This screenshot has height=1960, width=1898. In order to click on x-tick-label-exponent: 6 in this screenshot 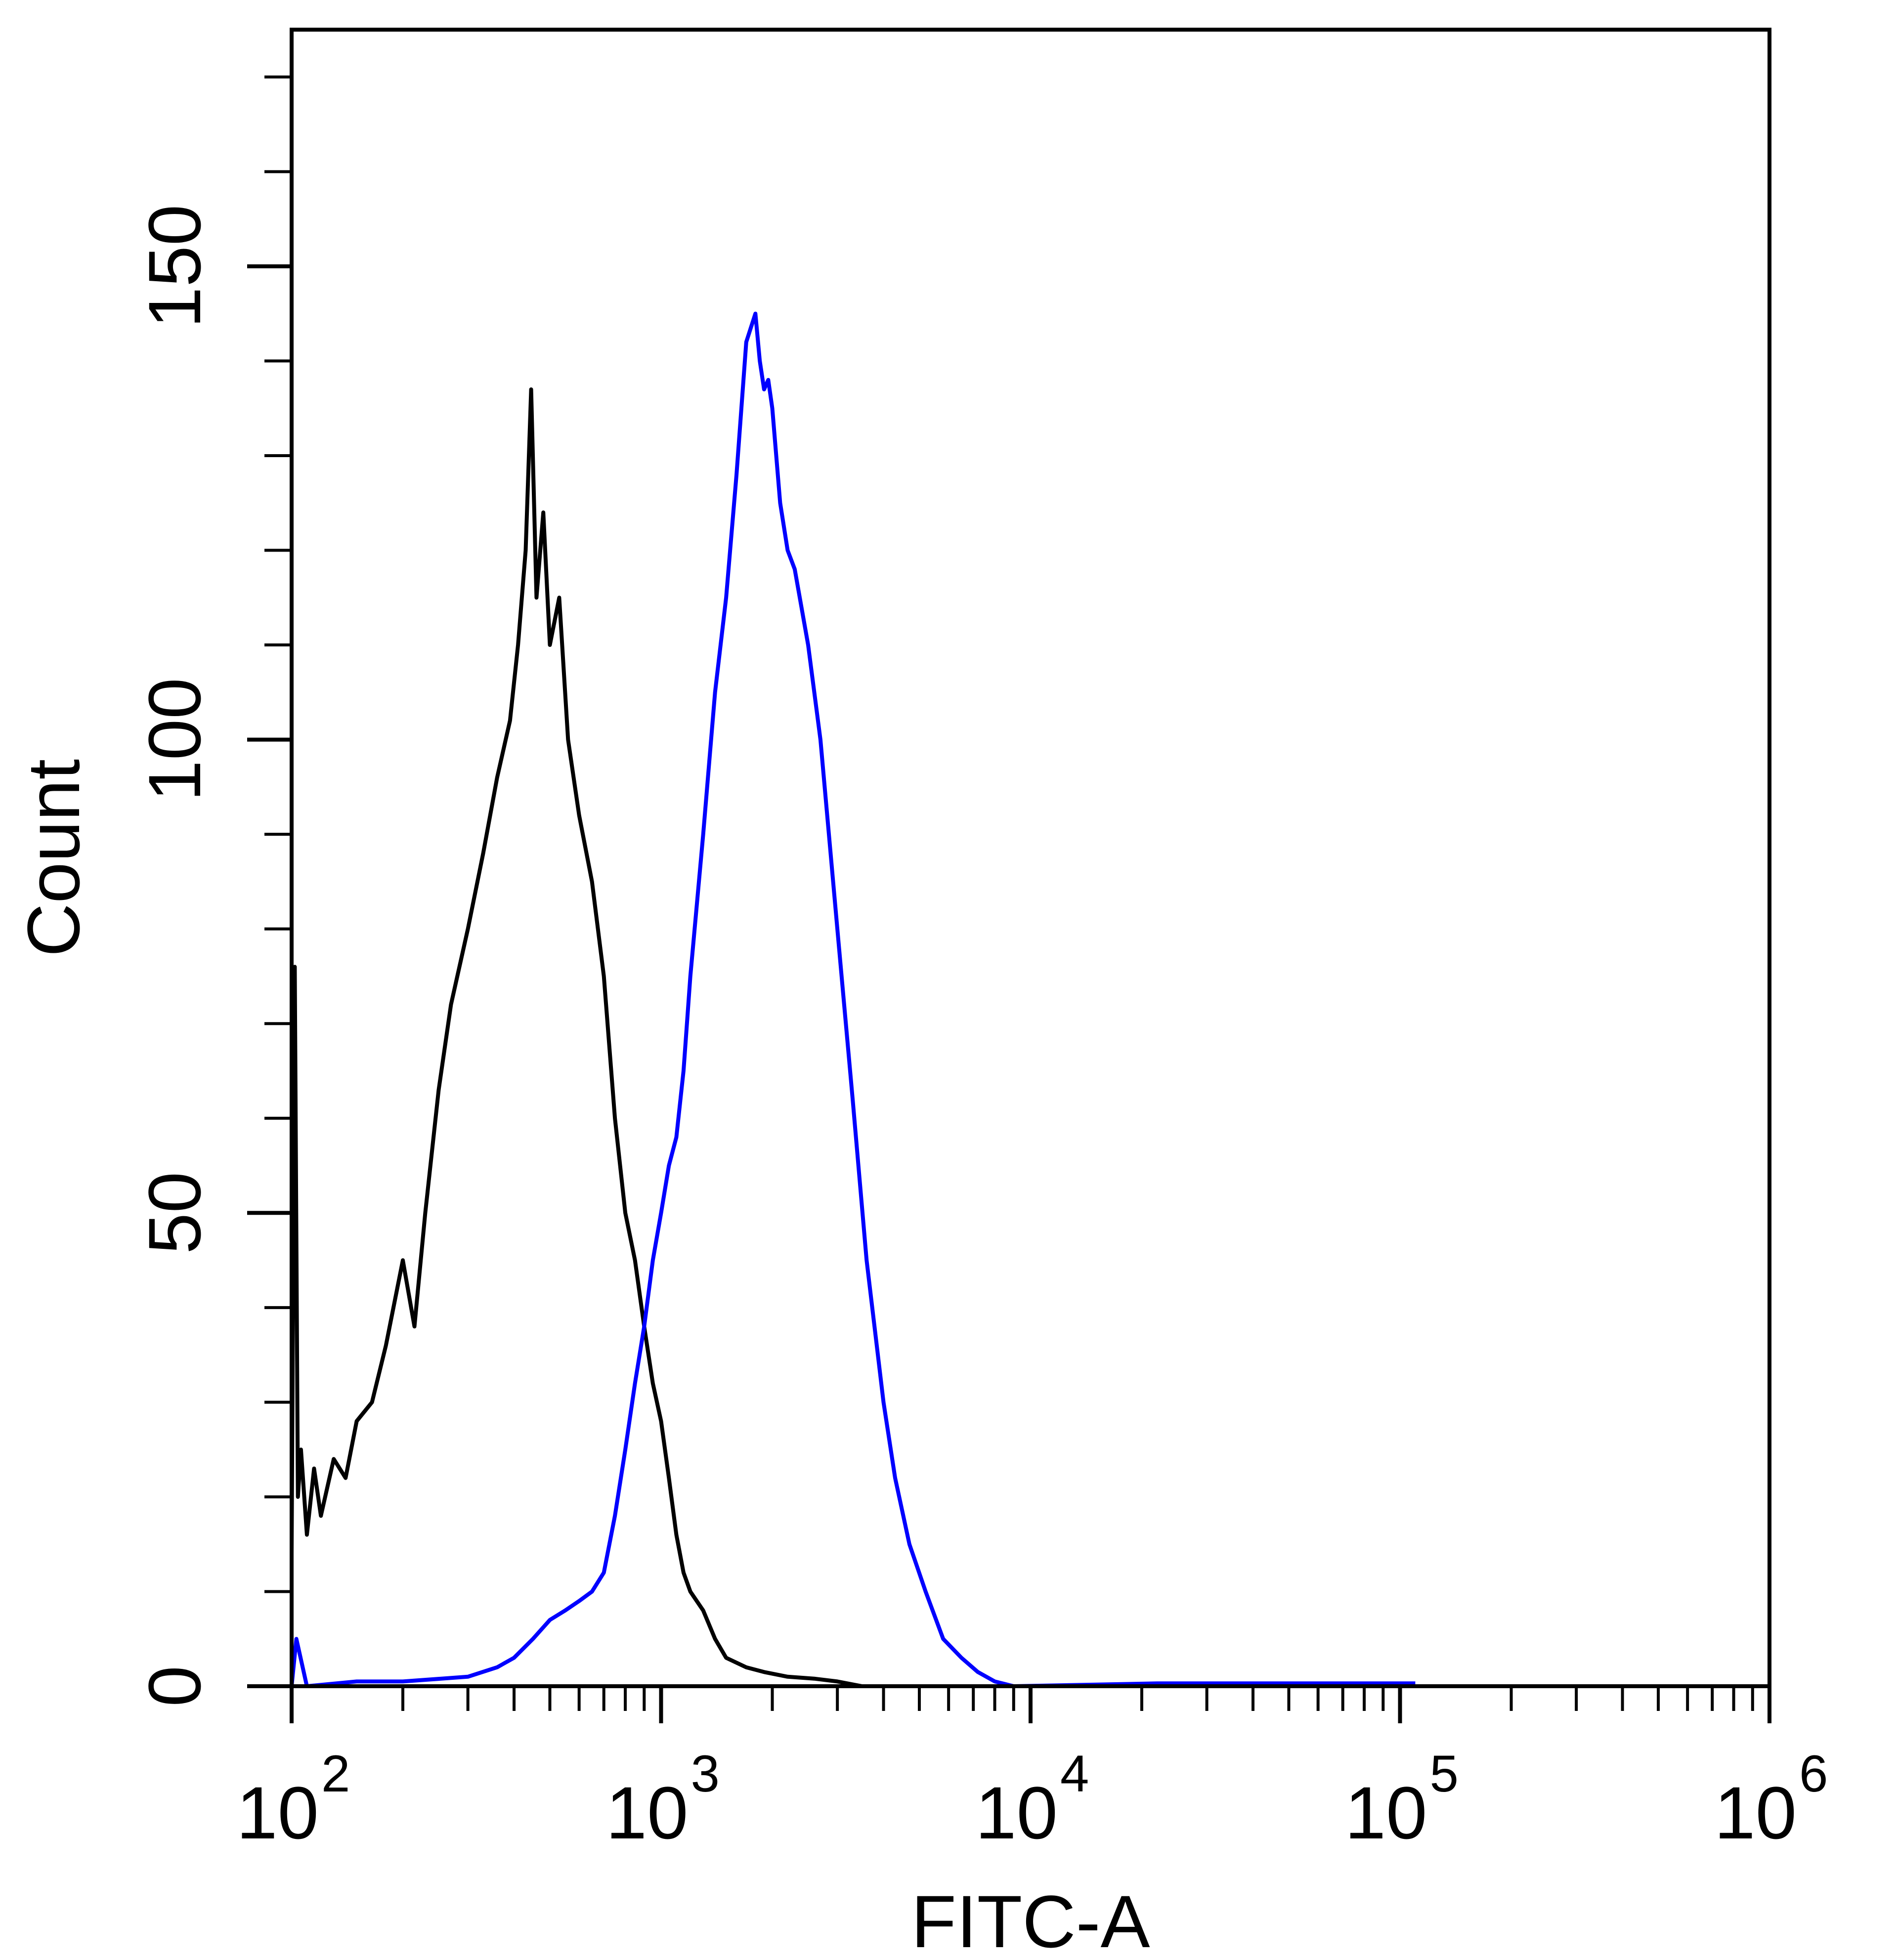, I will do `click(1814, 1774)`.